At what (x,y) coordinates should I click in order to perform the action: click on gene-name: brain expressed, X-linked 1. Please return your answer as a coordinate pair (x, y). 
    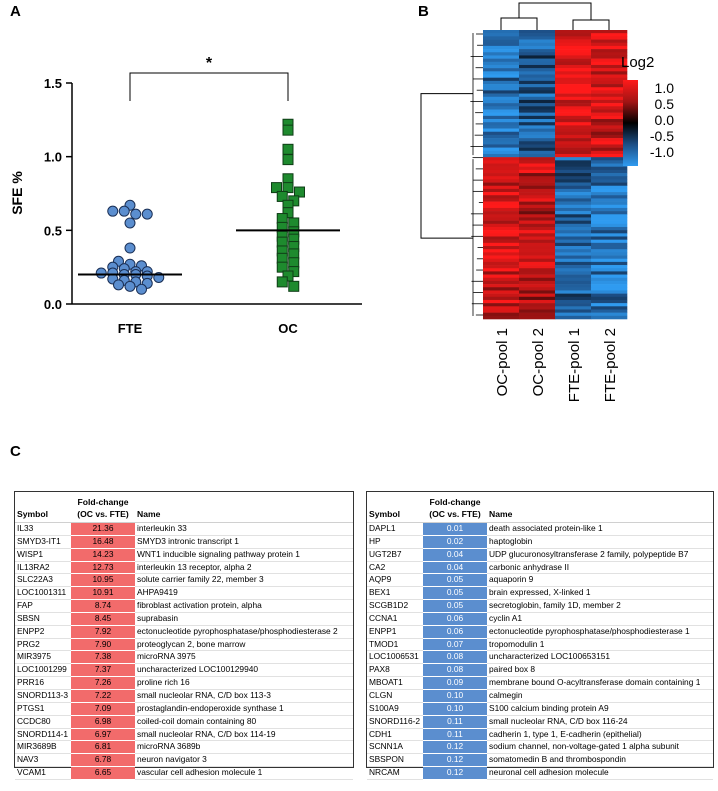
    Looking at the image, I should click on (600, 593).